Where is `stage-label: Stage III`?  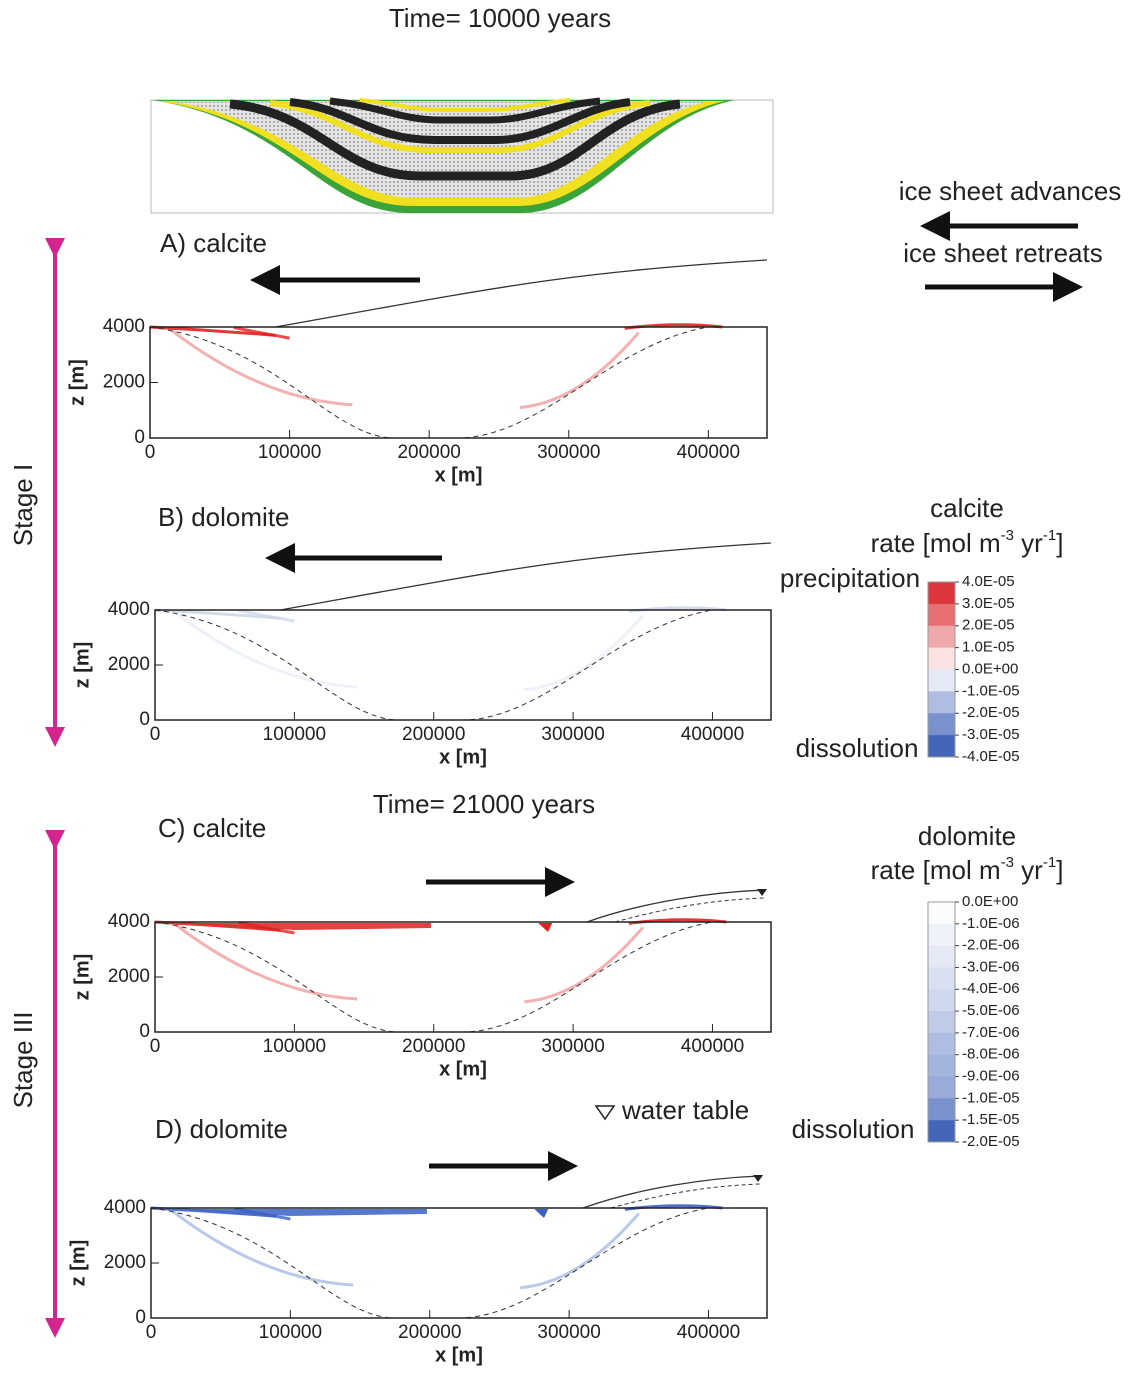 stage-label: Stage III is located at coordinates (23, 1060).